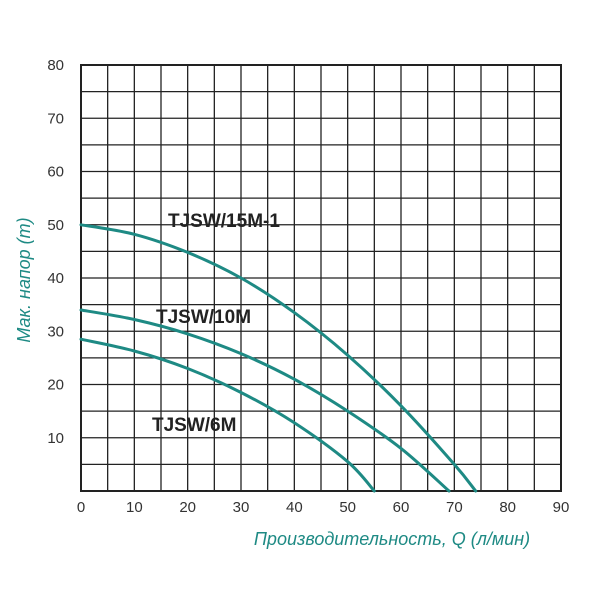 Image resolution: width=600 pixels, height=600 pixels. I want to click on x-tick-label: 30, so click(241, 507).